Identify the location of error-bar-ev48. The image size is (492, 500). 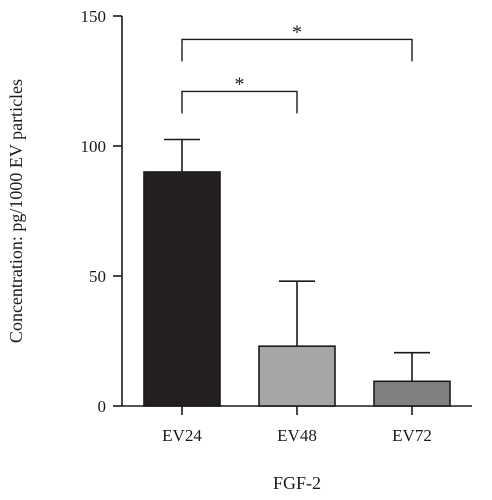
(297, 313).